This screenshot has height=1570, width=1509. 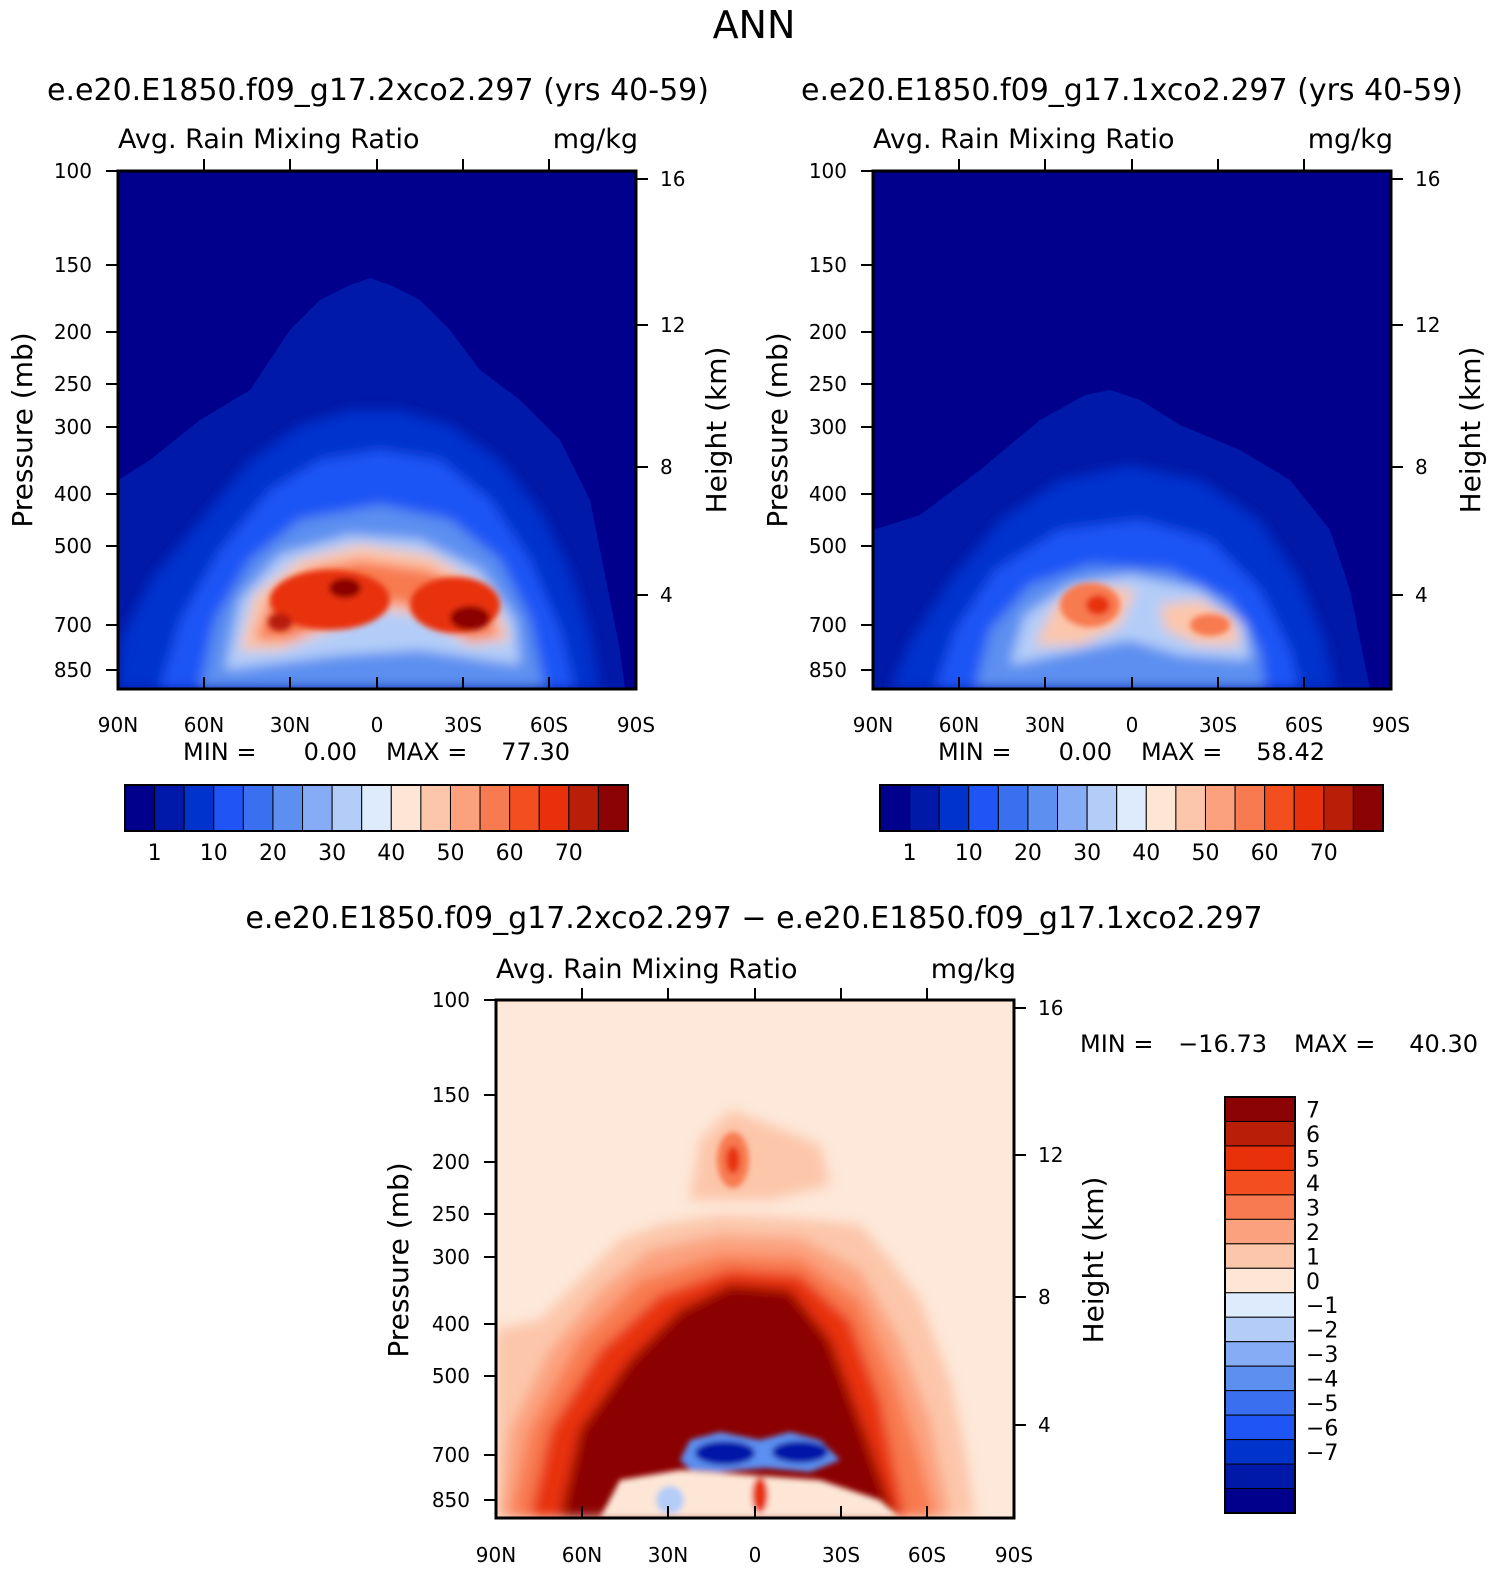 I want to click on colorbar-label: 2, so click(x=1313, y=1233).